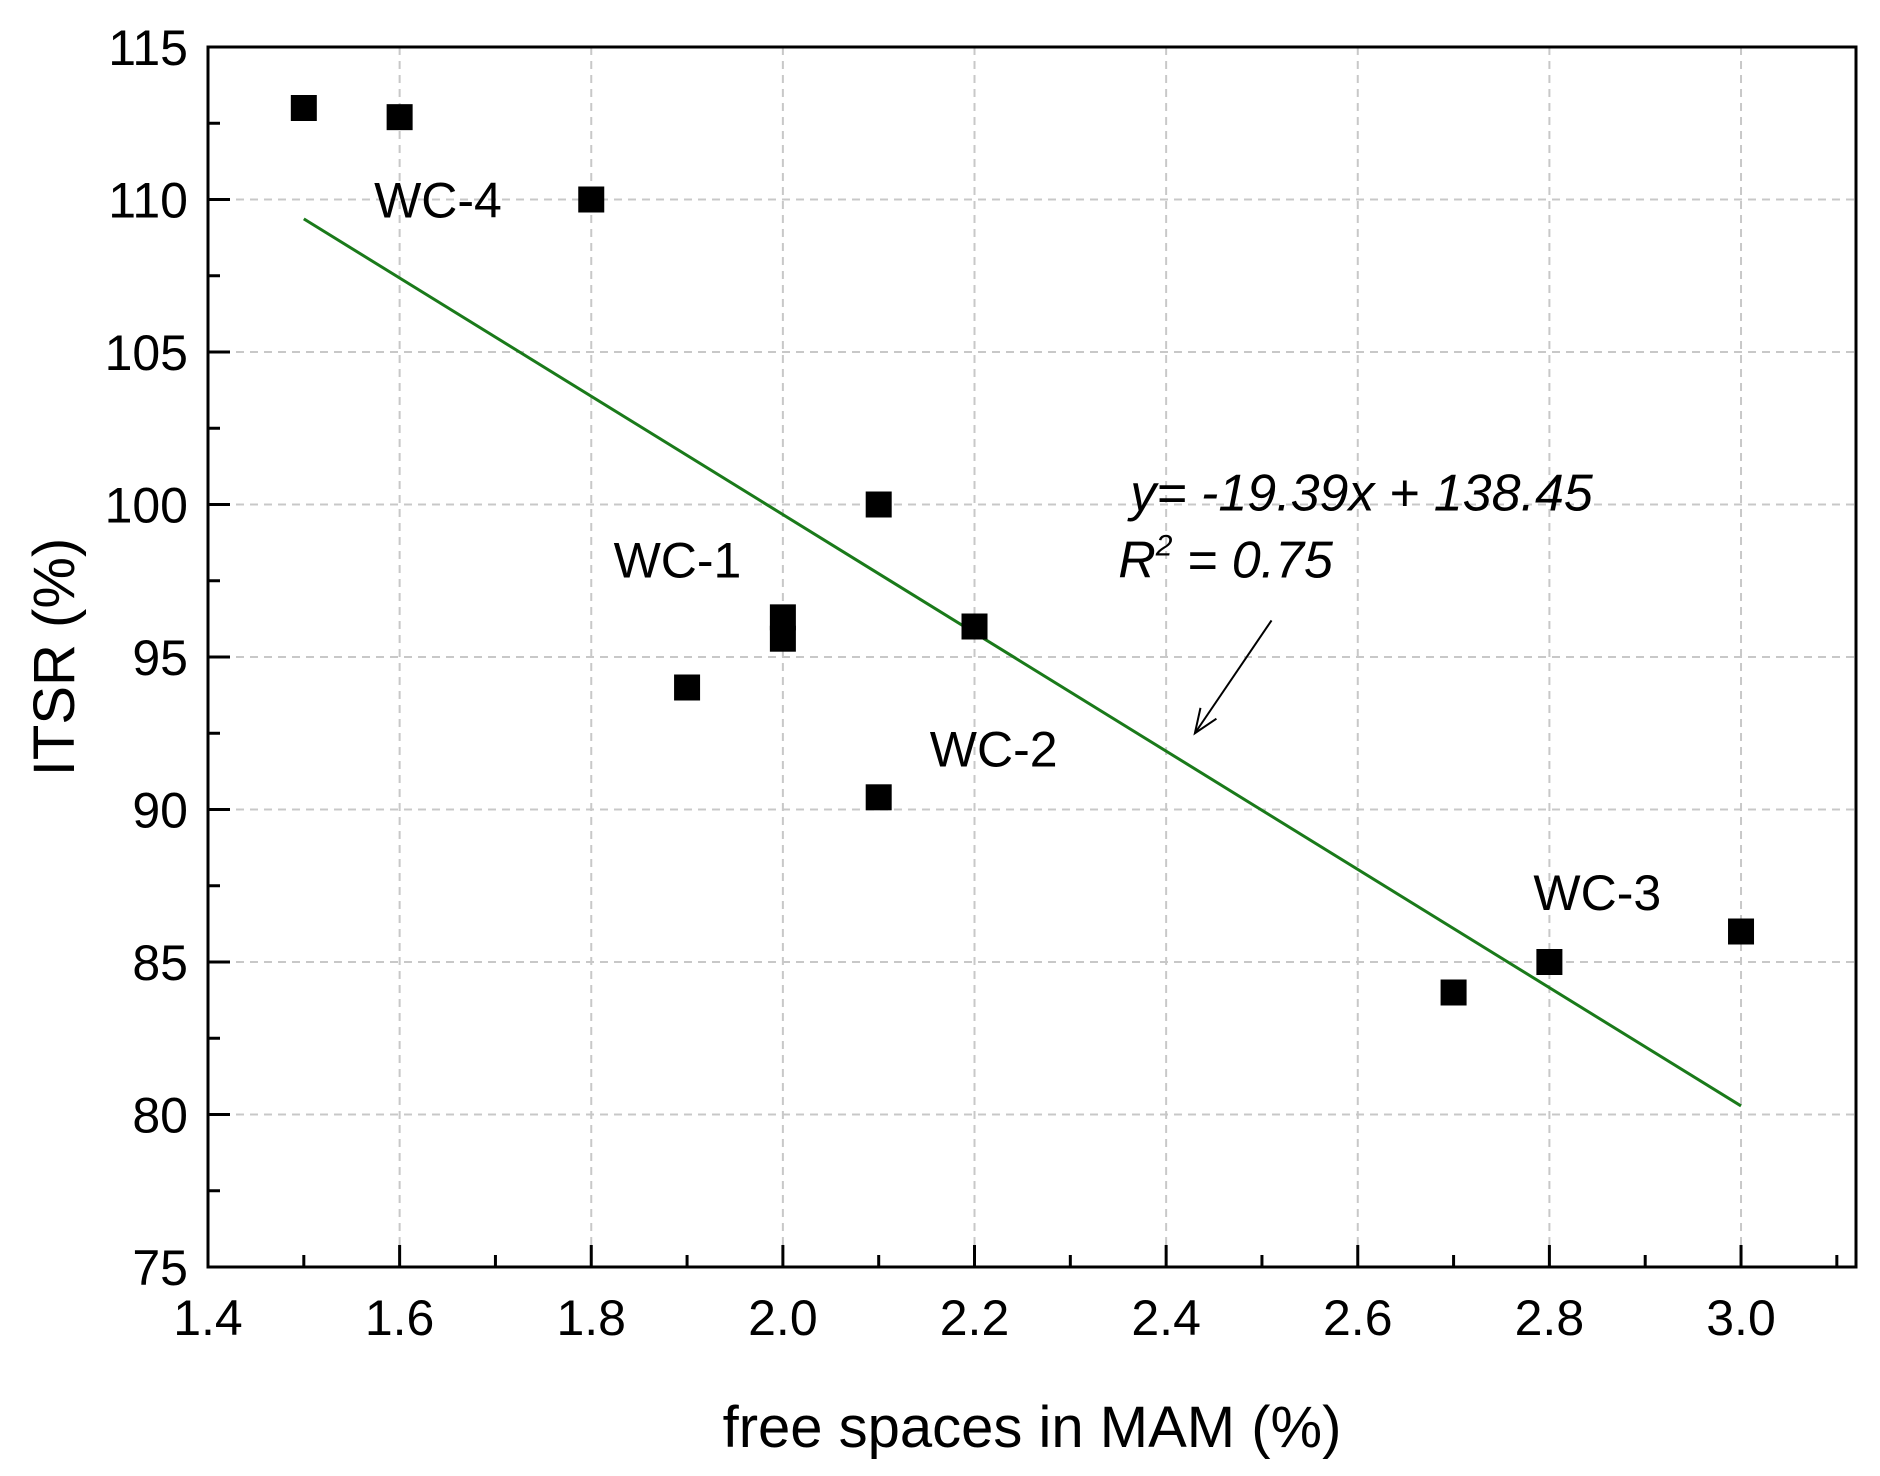  What do you see at coordinates (1032, 1427) in the screenshot?
I see `x-axis-title: free spaces in MAM (%)` at bounding box center [1032, 1427].